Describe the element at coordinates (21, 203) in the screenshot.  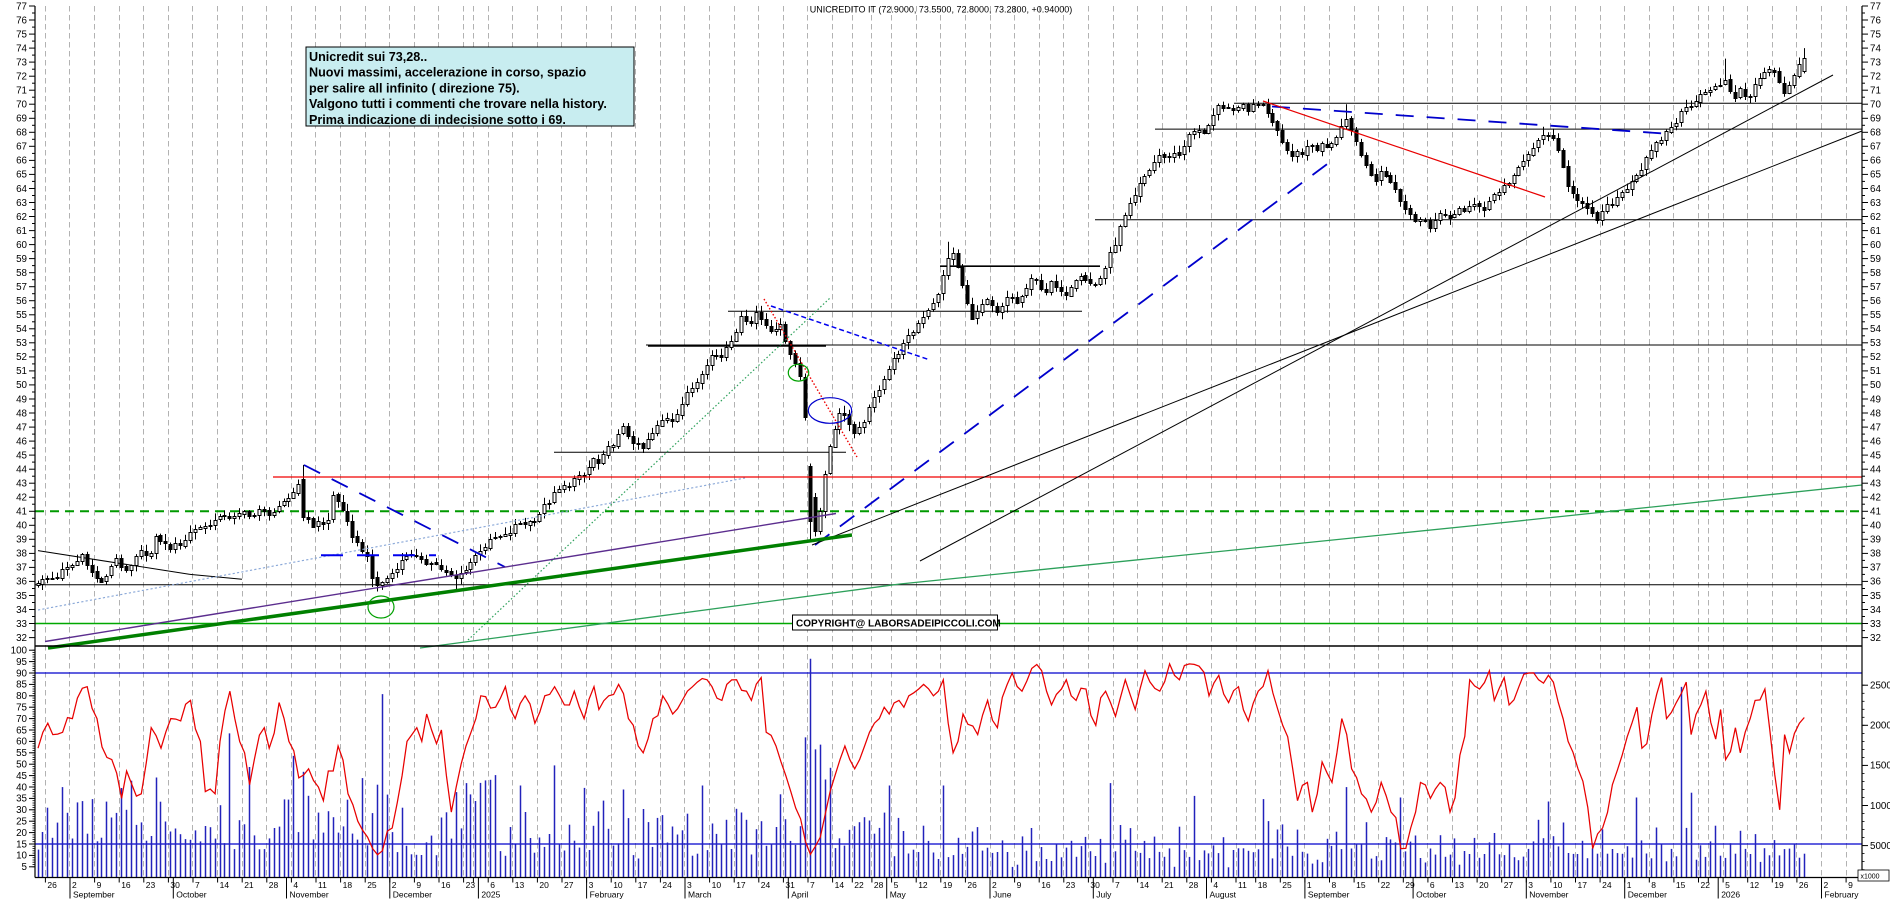
I see `svg-text: 63` at that location.